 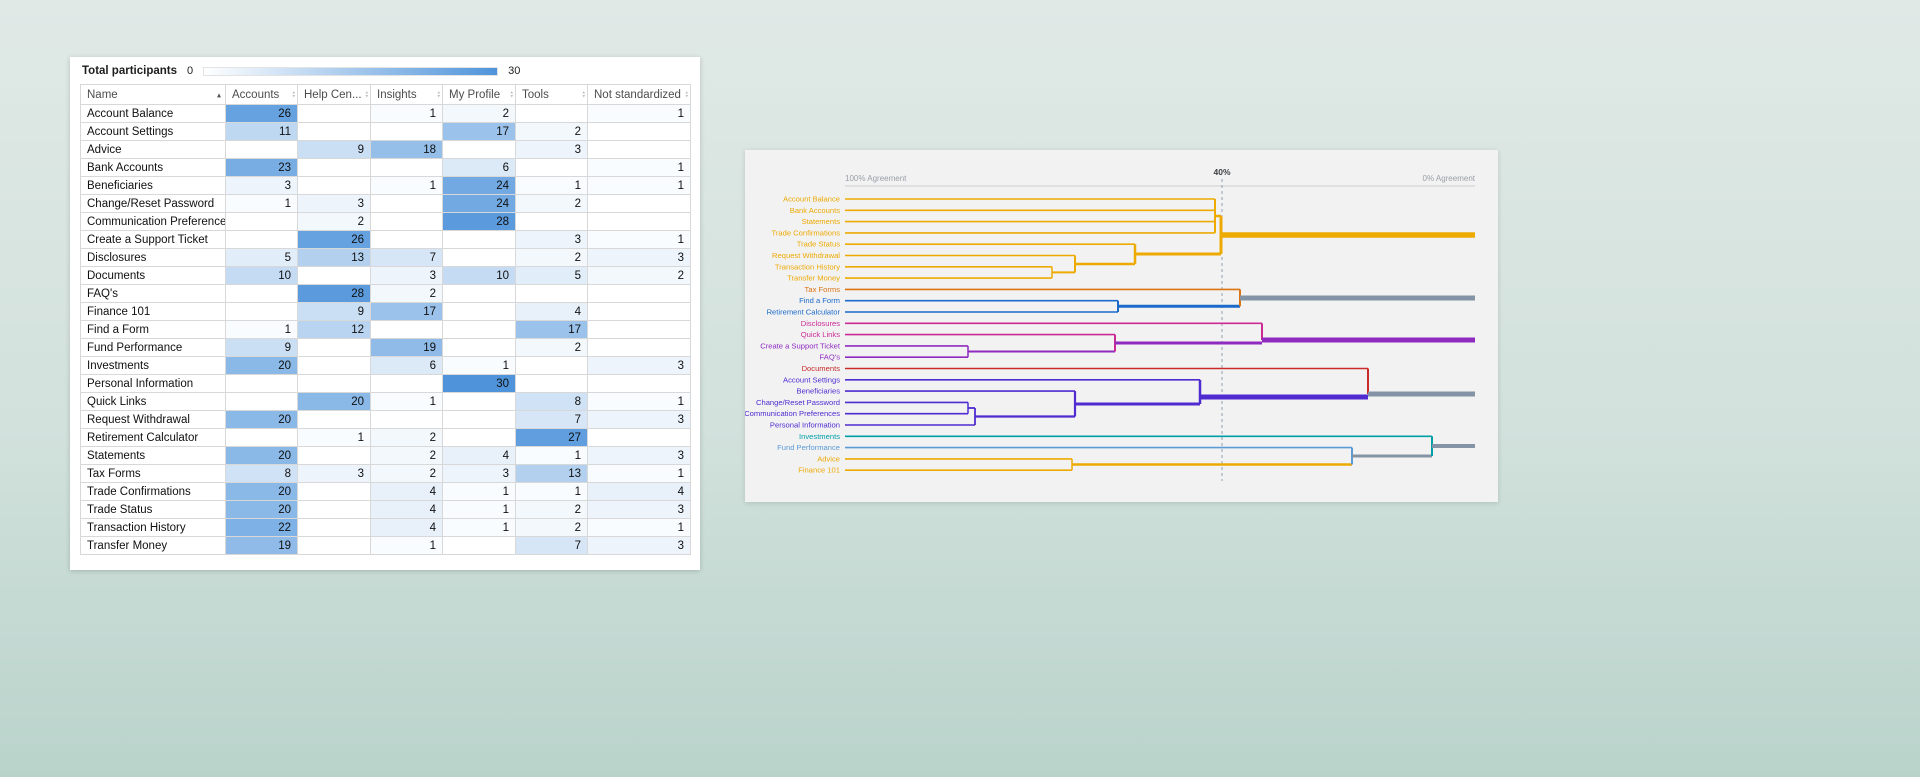 I want to click on row-name-cell: Advice, so click(x=153, y=149).